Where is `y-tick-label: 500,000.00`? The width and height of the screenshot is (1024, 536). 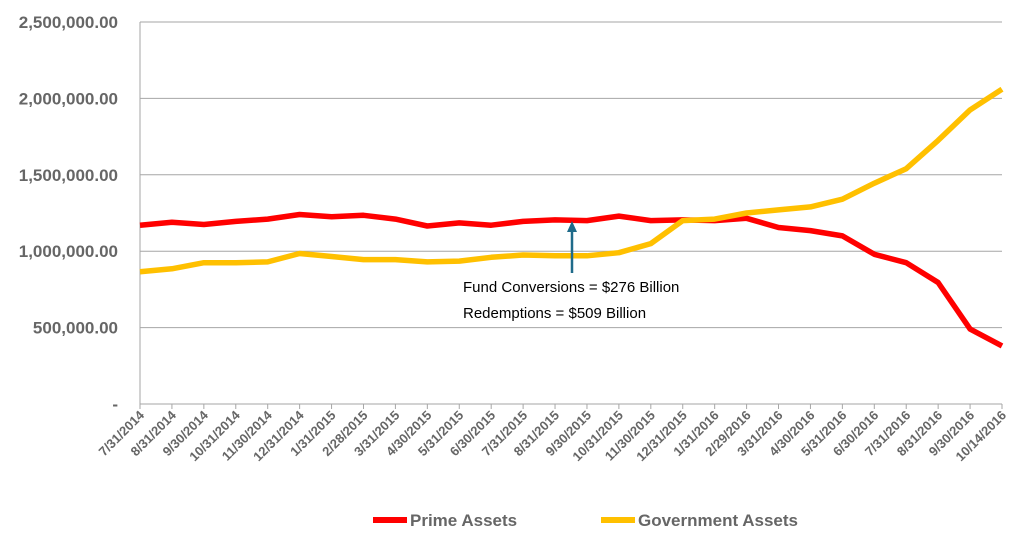 y-tick-label: 500,000.00 is located at coordinates (75, 328).